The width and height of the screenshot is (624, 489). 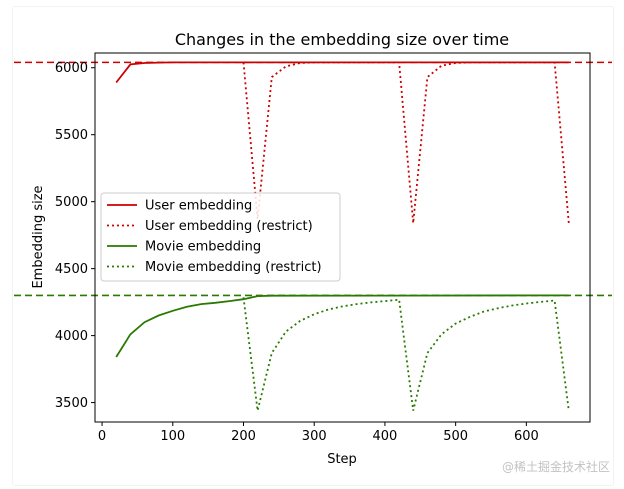 What do you see at coordinates (71, 269) in the screenshot?
I see `y-tick-label: 4500` at bounding box center [71, 269].